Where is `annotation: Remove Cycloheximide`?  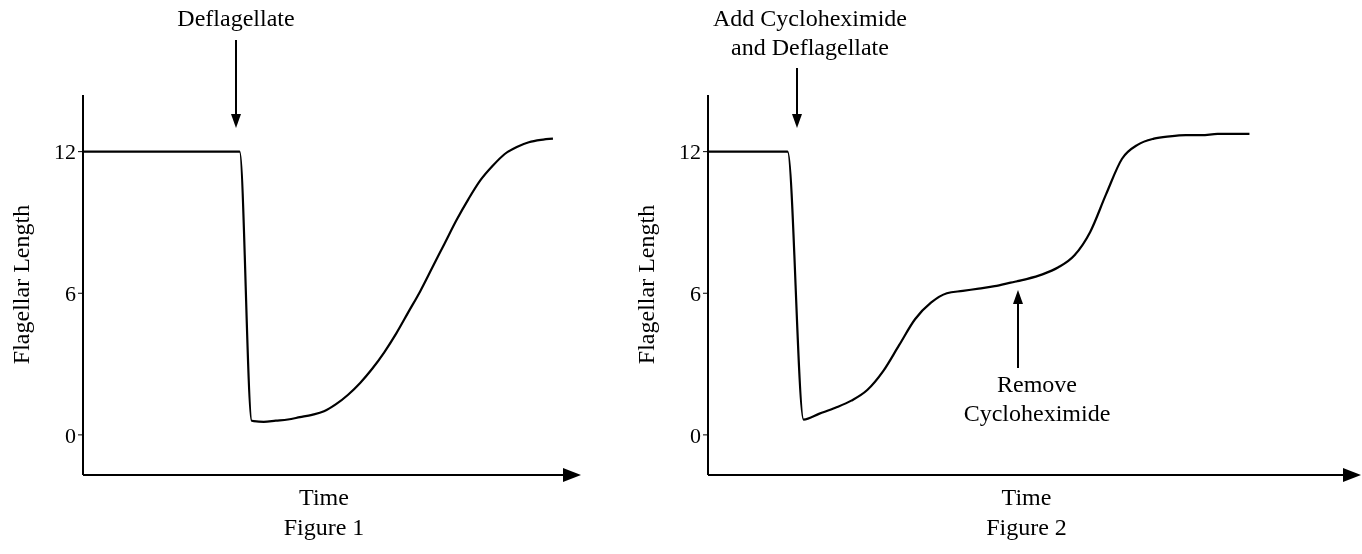
annotation: Remove Cycloheximide is located at coordinates (1037, 399).